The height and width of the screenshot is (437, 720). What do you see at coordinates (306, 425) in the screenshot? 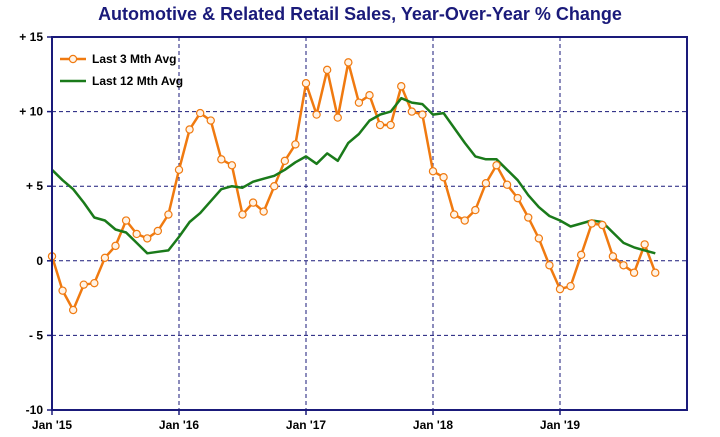
I see `x-tick-label: Jan '17` at bounding box center [306, 425].